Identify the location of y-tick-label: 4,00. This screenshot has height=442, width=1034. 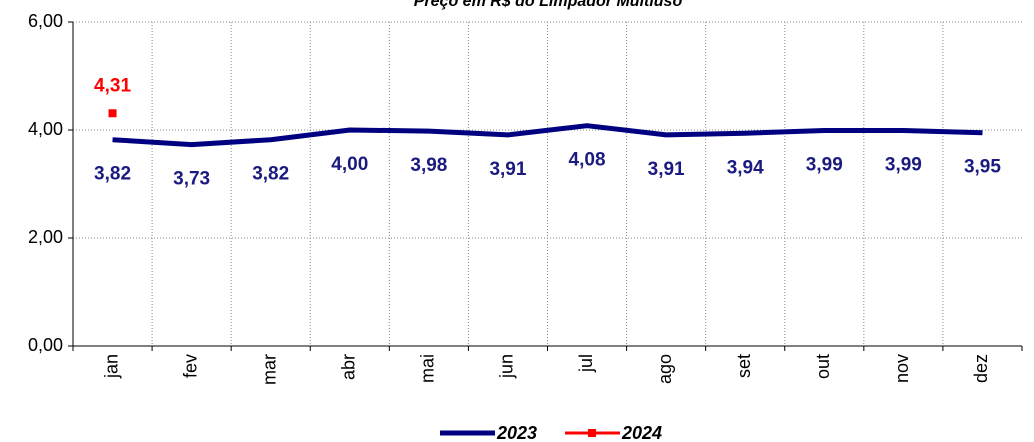
(45, 129).